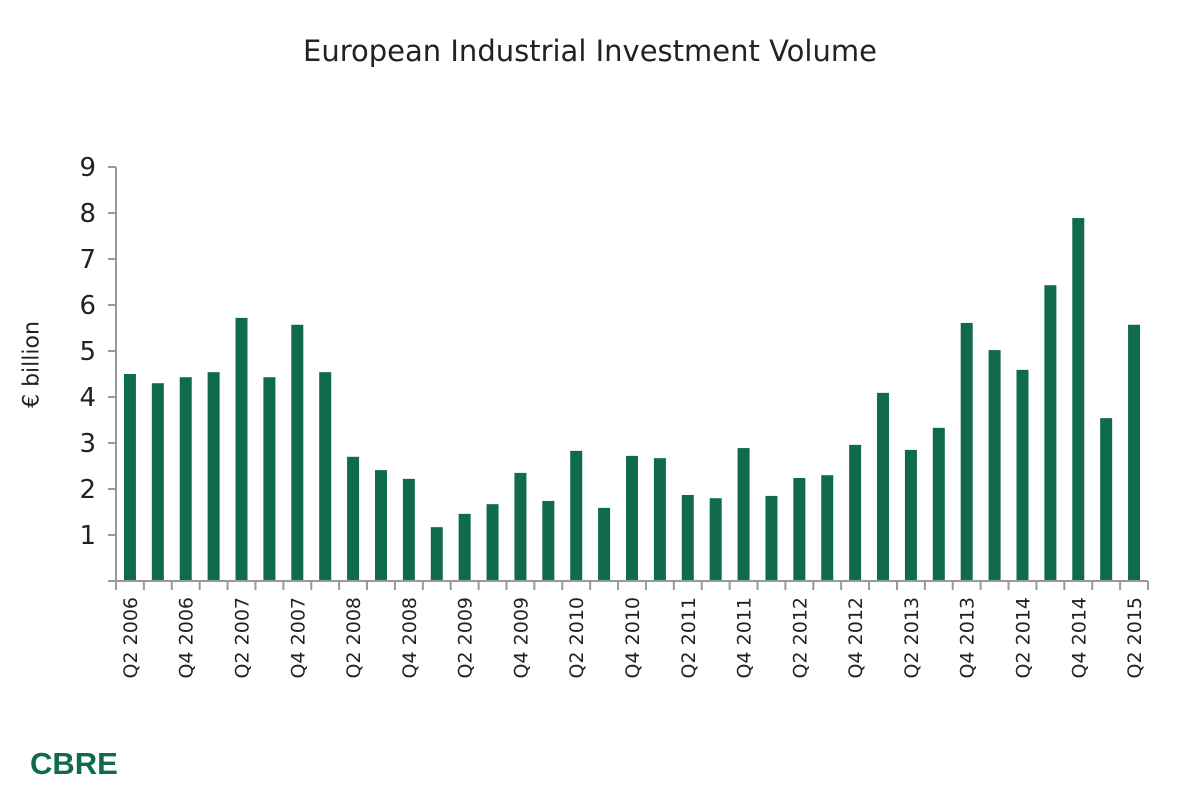  Describe the element at coordinates (521, 637) in the screenshot. I see `x-tick-label: Q4 2009` at that location.